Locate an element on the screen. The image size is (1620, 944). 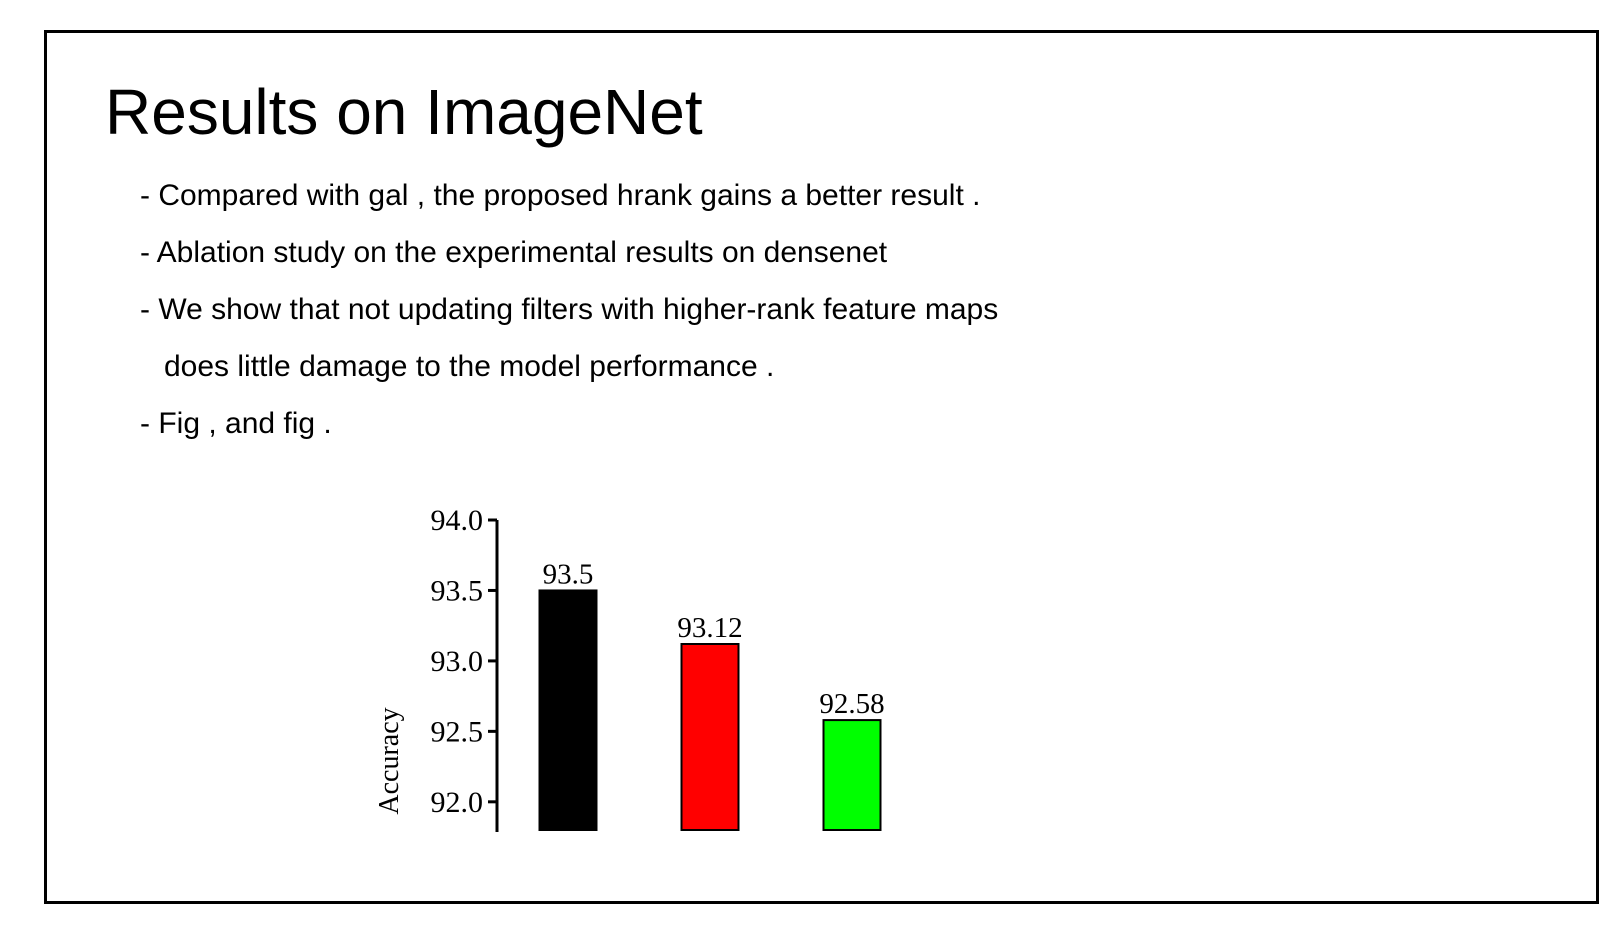
y-axis: 92.0 92.5 93.0 93.5 94.0 is located at coordinates (465, 668).